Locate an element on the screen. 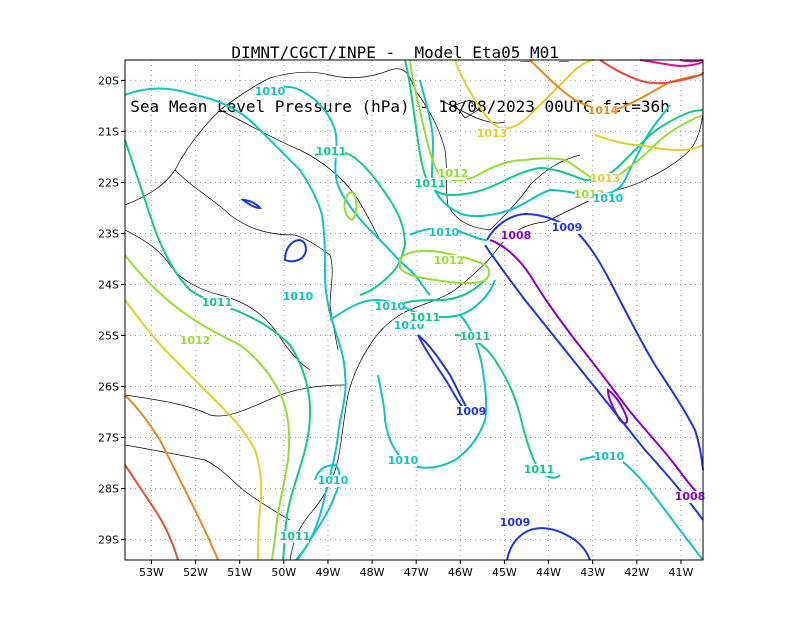 This screenshot has width=800, height=618. lake is located at coordinates (466, 109).